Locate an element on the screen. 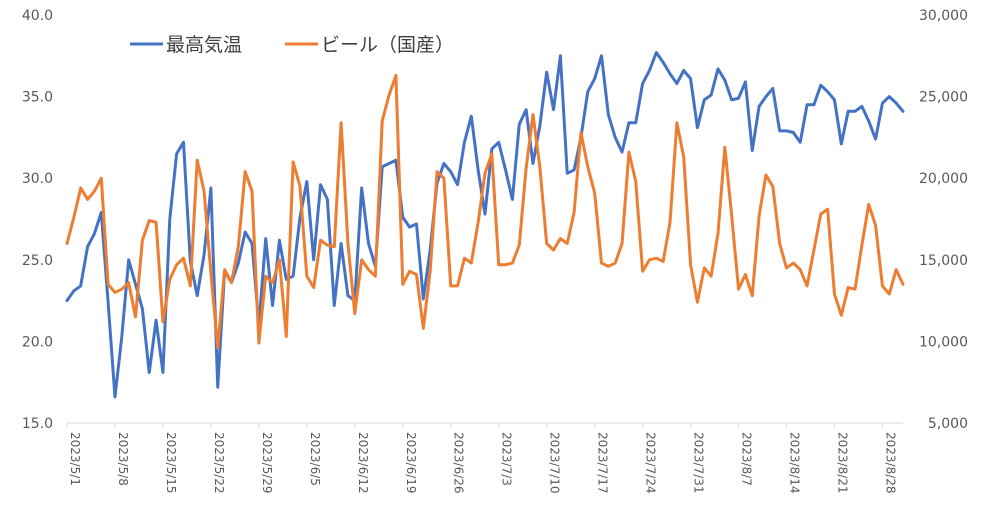 The height and width of the screenshot is (516, 989). x-tick-label: 2023/8/7 is located at coordinates (747, 459).